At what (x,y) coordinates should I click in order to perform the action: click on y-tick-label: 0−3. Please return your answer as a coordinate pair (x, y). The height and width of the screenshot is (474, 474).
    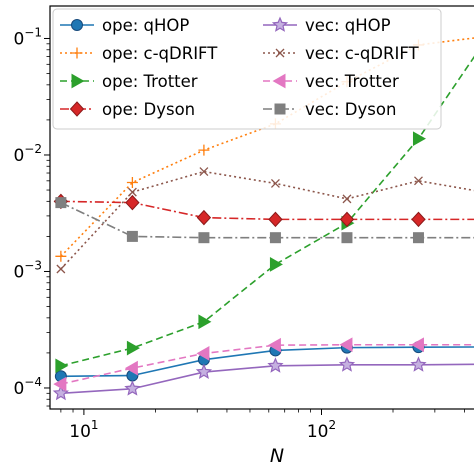
    Looking at the image, I should click on (27, 270).